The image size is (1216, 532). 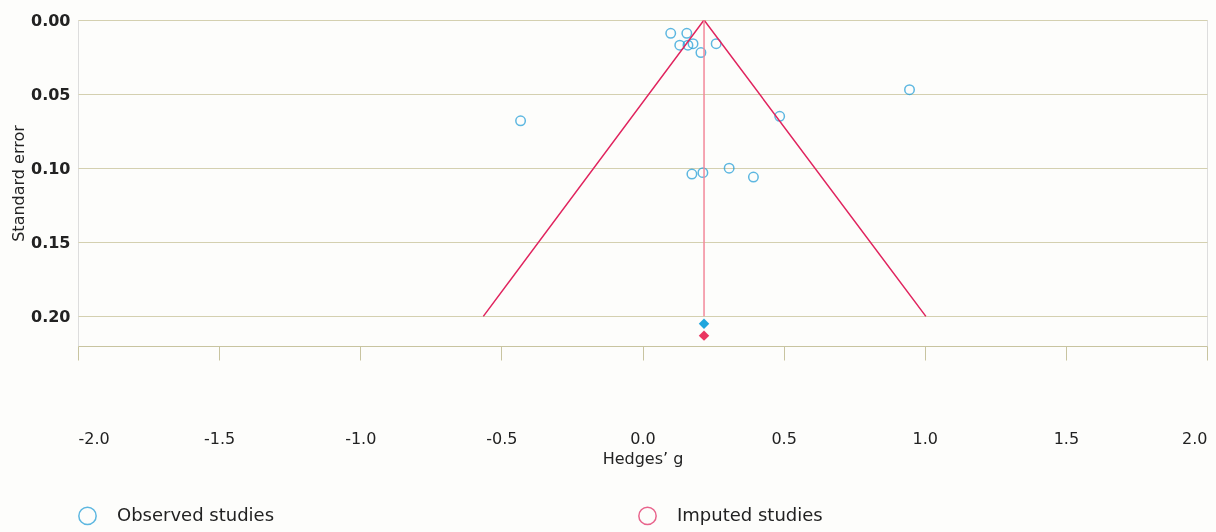 I want to click on legend-label: Imputed studies, so click(x=750, y=514).